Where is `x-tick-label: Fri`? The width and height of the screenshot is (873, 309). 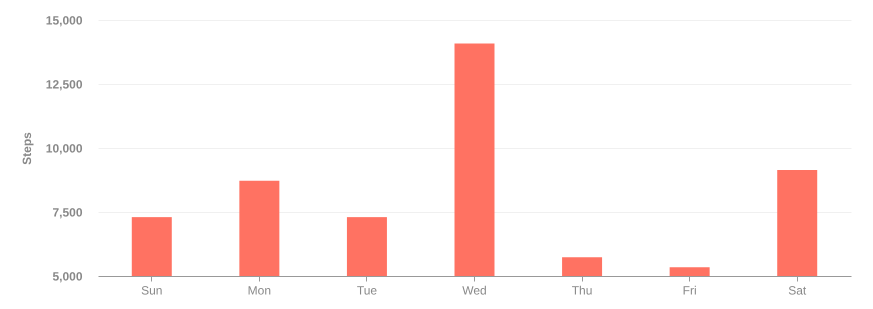 x-tick-label: Fri is located at coordinates (689, 291).